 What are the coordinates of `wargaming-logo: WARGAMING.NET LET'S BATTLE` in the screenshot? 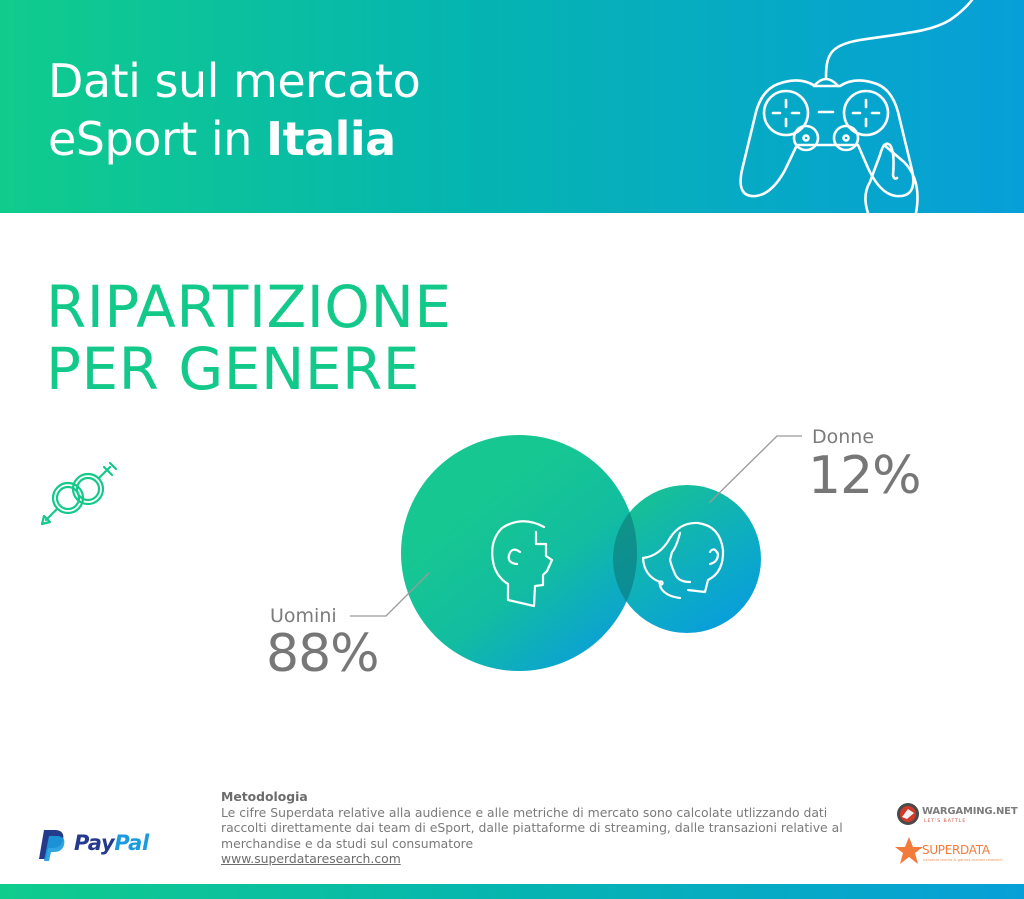 It's located at (957, 816).